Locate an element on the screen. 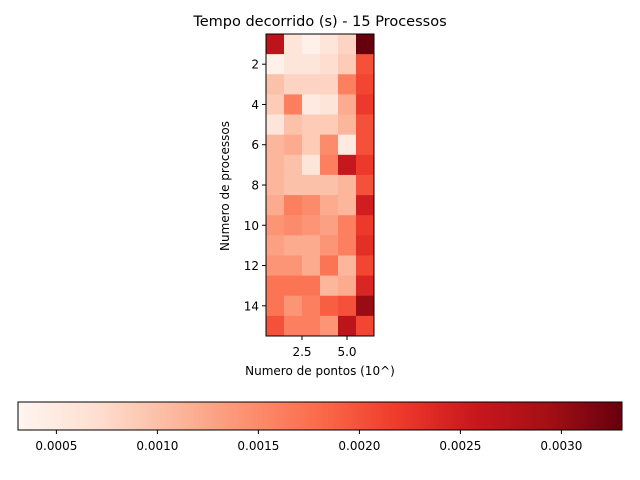 Image resolution: width=640 pixels, height=480 pixels. x-tick-label: 5.0 is located at coordinates (346, 352).